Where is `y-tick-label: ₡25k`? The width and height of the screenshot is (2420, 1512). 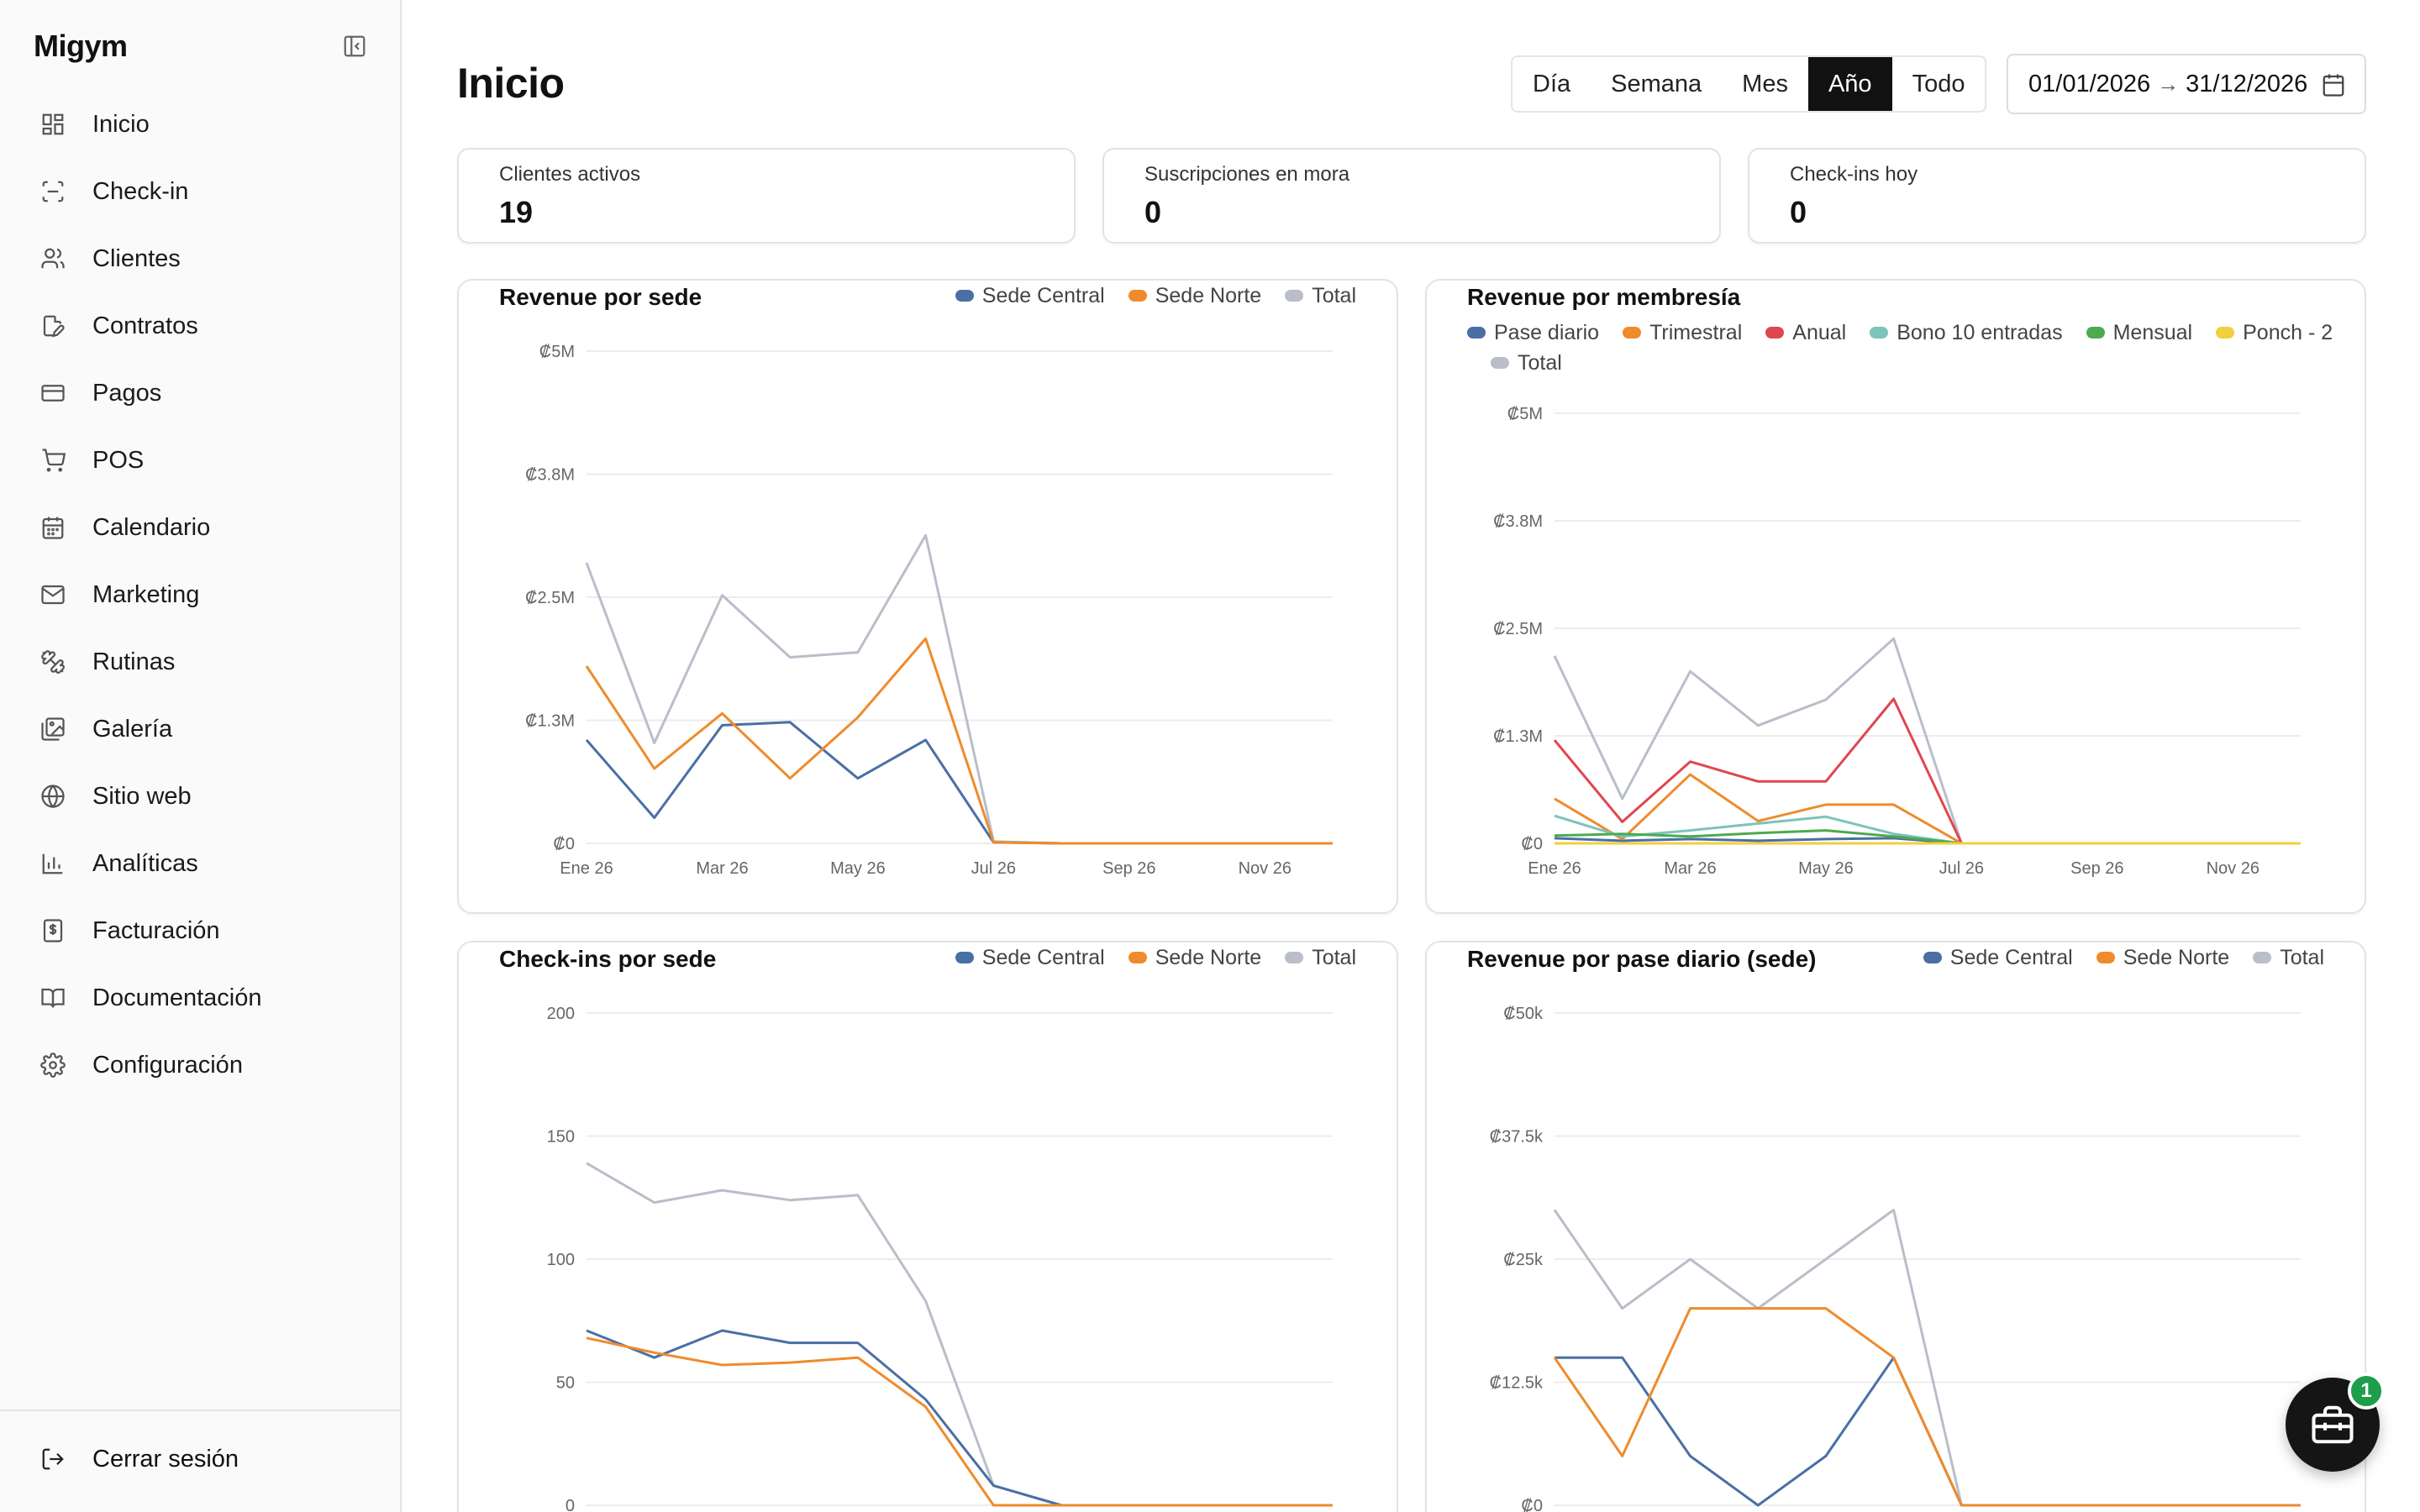
y-tick-label: ₡25k is located at coordinates (1524, 1260).